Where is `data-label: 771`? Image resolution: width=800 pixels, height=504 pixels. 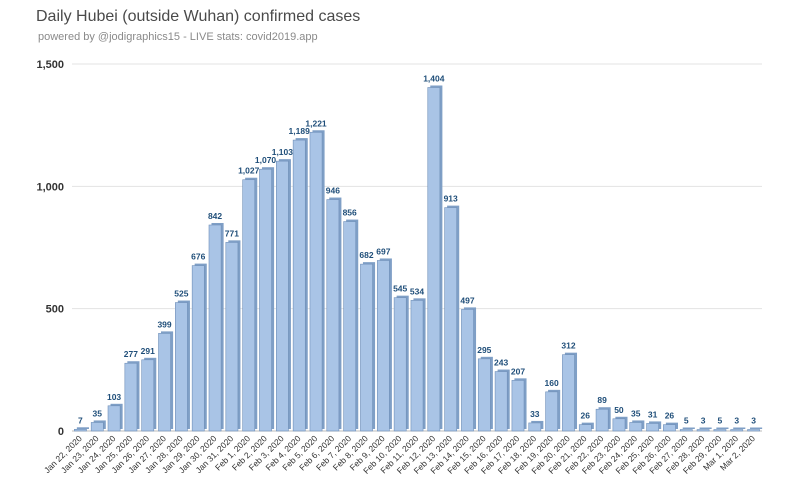
data-label: 771 is located at coordinates (232, 233).